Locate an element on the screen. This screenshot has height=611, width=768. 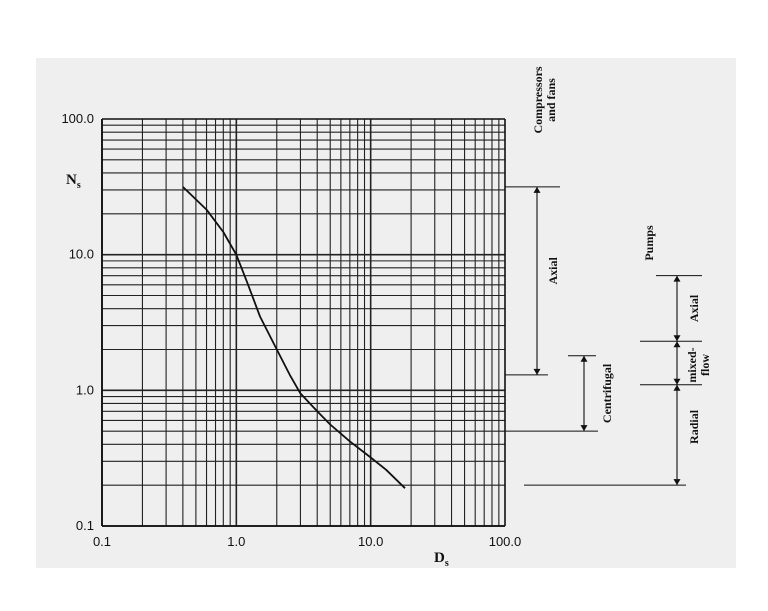
x-tick-label: 1.0 is located at coordinates (236, 541).